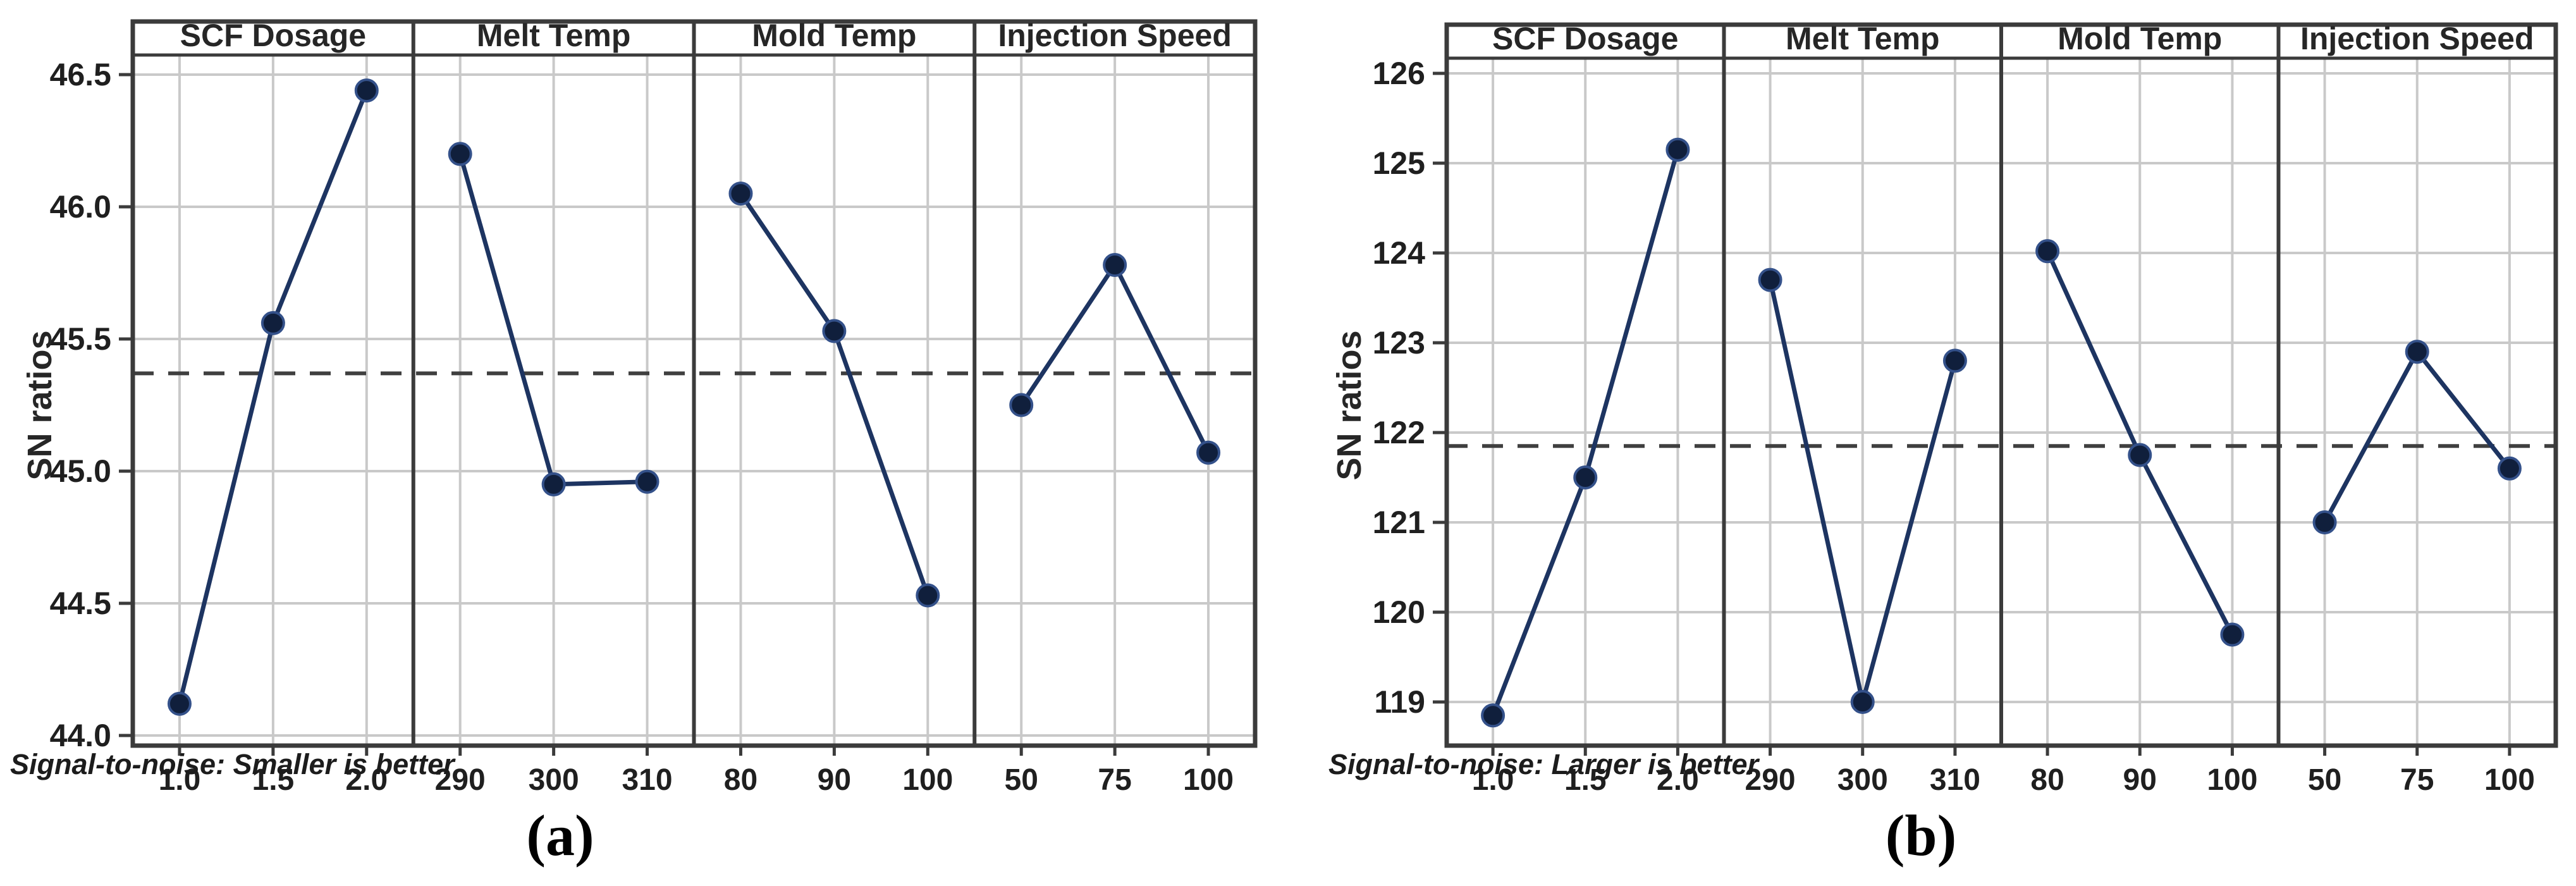 The width and height of the screenshot is (2576, 886). What do you see at coordinates (560, 835) in the screenshot?
I see `subfigure-caption-a: (a)` at bounding box center [560, 835].